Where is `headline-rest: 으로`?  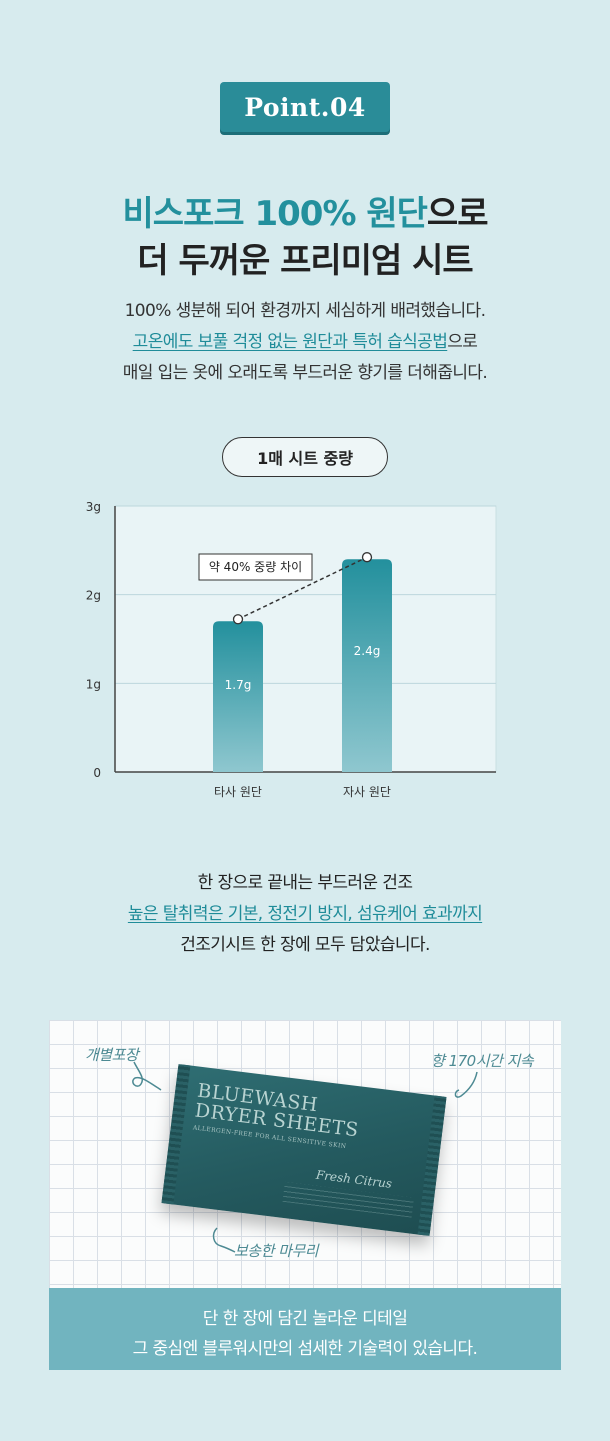
headline-rest: 으로 is located at coordinates (457, 214).